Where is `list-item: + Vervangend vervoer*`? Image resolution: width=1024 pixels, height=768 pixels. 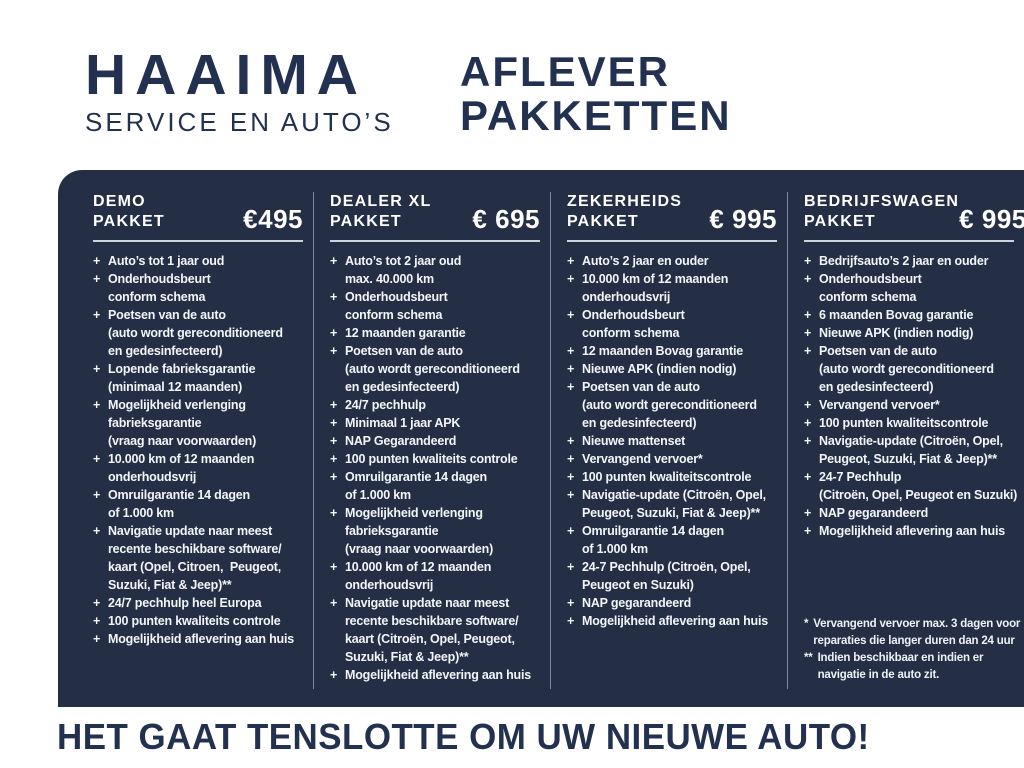 list-item: + Vervangend vervoer* is located at coordinates (672, 459).